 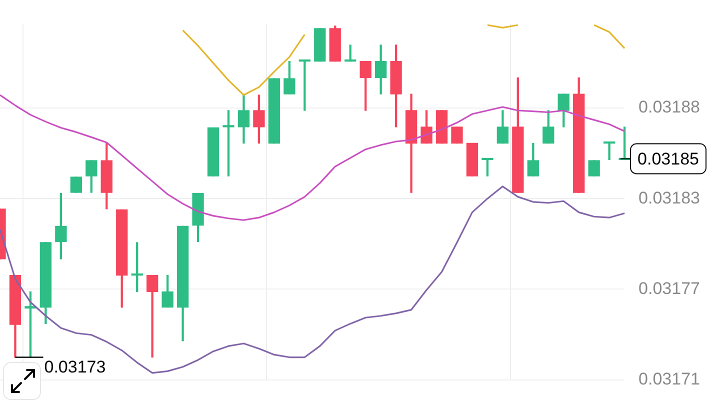 I want to click on annotation: 0.03173, so click(x=75, y=366).